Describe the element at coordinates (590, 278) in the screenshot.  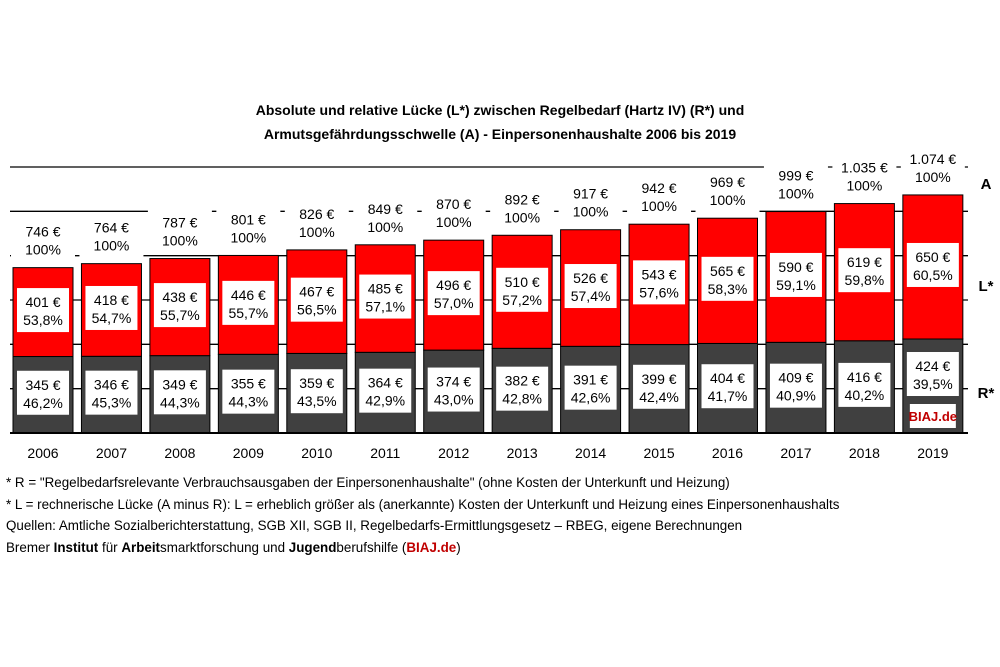
I see `l-value-label: 526 €` at that location.